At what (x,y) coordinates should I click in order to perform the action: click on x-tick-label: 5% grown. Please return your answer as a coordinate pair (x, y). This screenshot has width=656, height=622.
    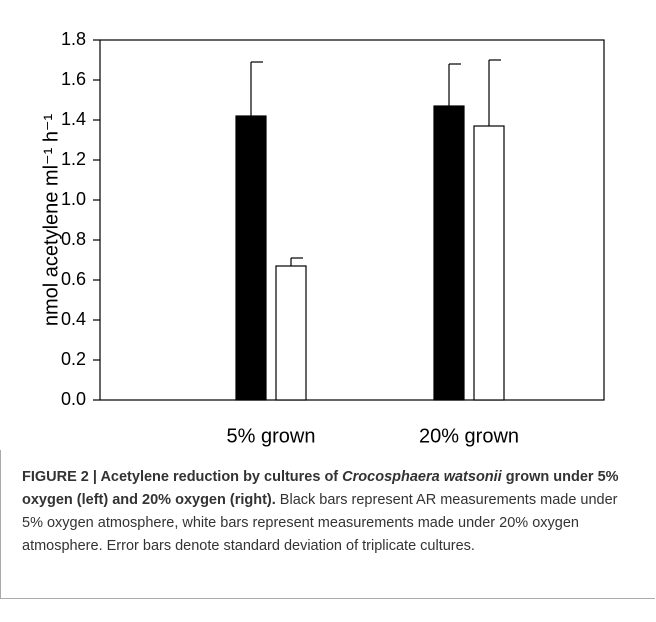
    Looking at the image, I should click on (271, 436).